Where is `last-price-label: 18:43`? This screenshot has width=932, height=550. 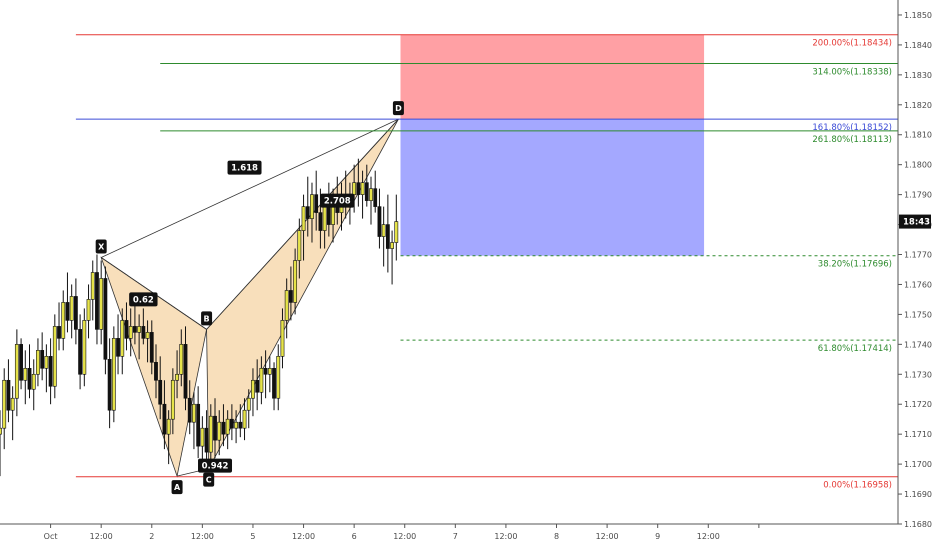 last-price-label: 18:43 is located at coordinates (916, 223).